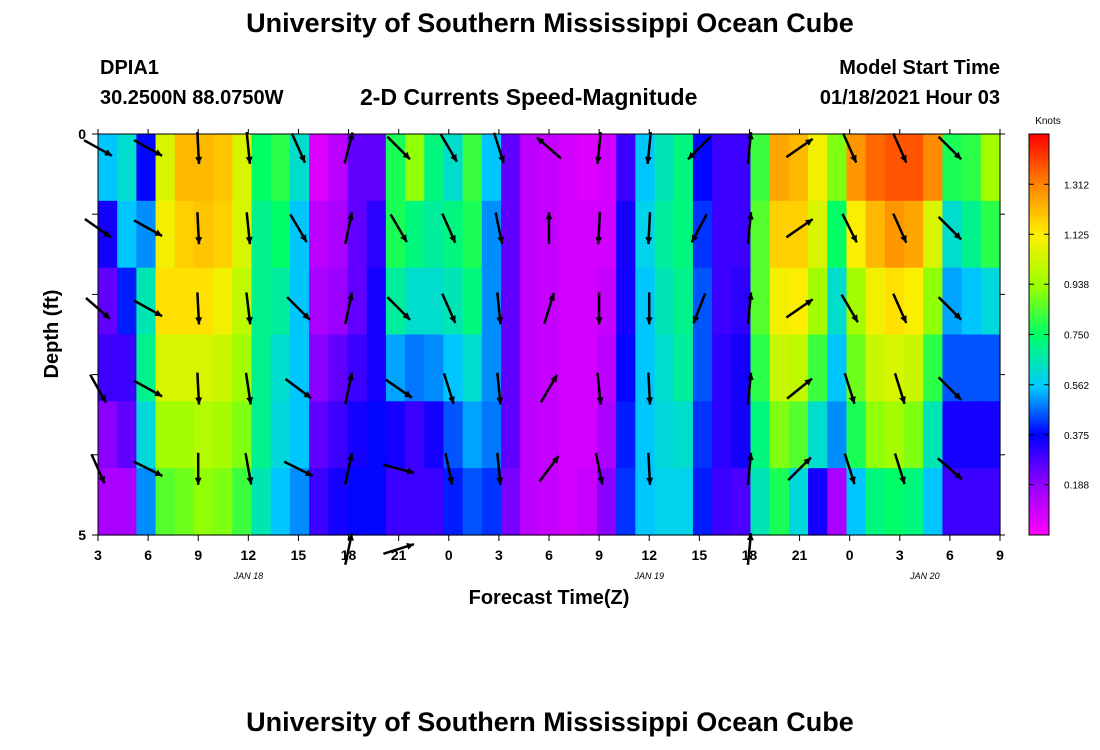 The image size is (1100, 750). What do you see at coordinates (299, 555) in the screenshot?
I see `x-tick-label: 15` at bounding box center [299, 555].